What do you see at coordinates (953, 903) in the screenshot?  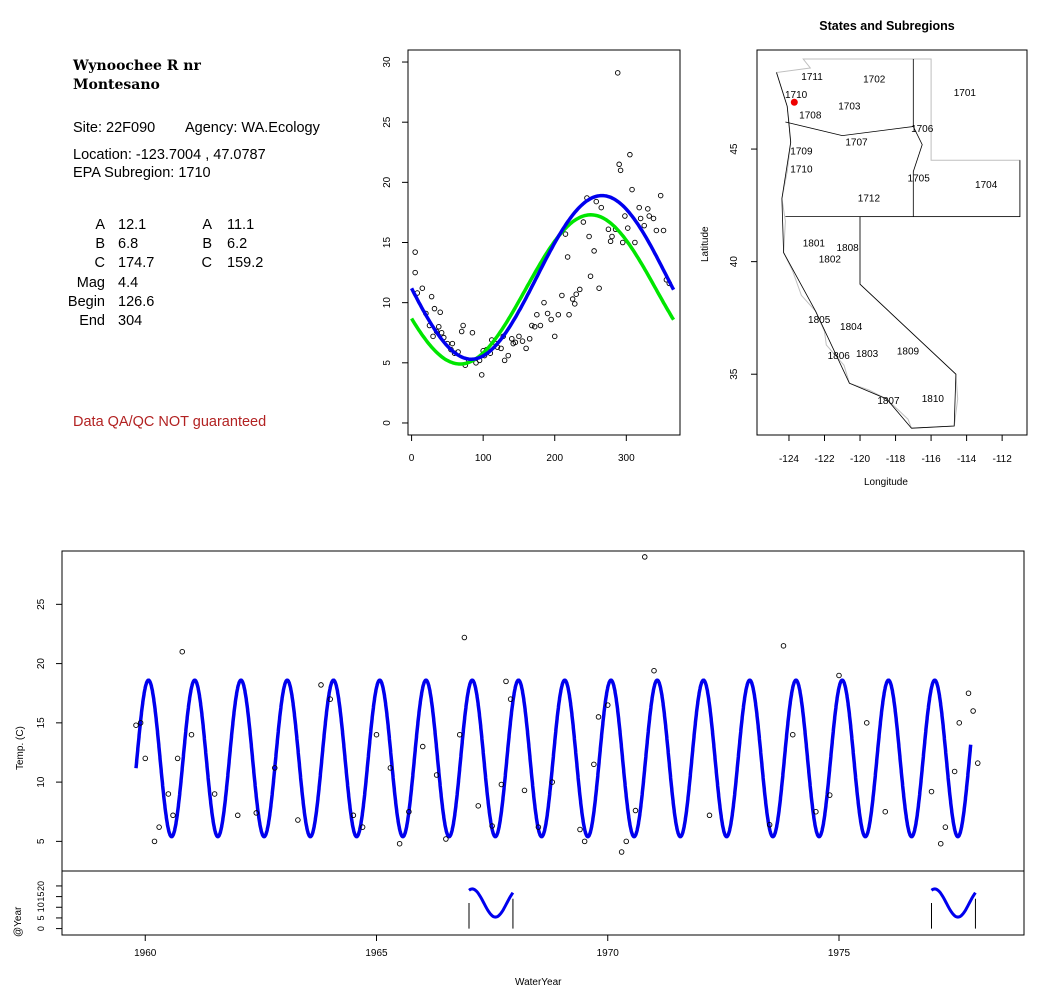 I see `year-strip-curve` at bounding box center [953, 903].